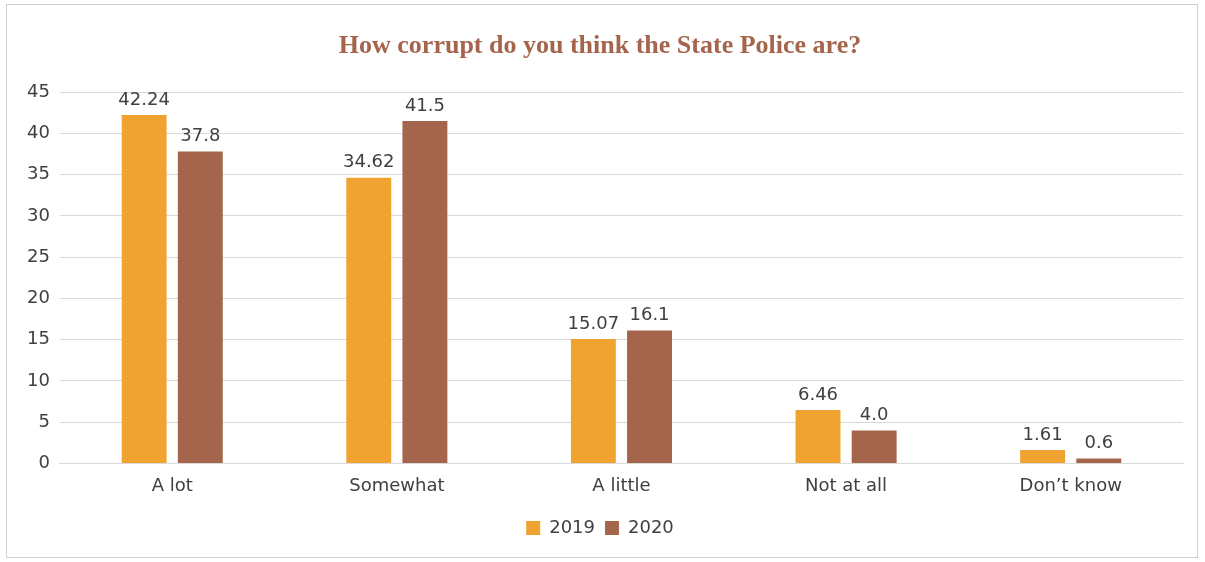 The image size is (1205, 562). I want to click on x-tick-label: Somewhat, so click(397, 484).